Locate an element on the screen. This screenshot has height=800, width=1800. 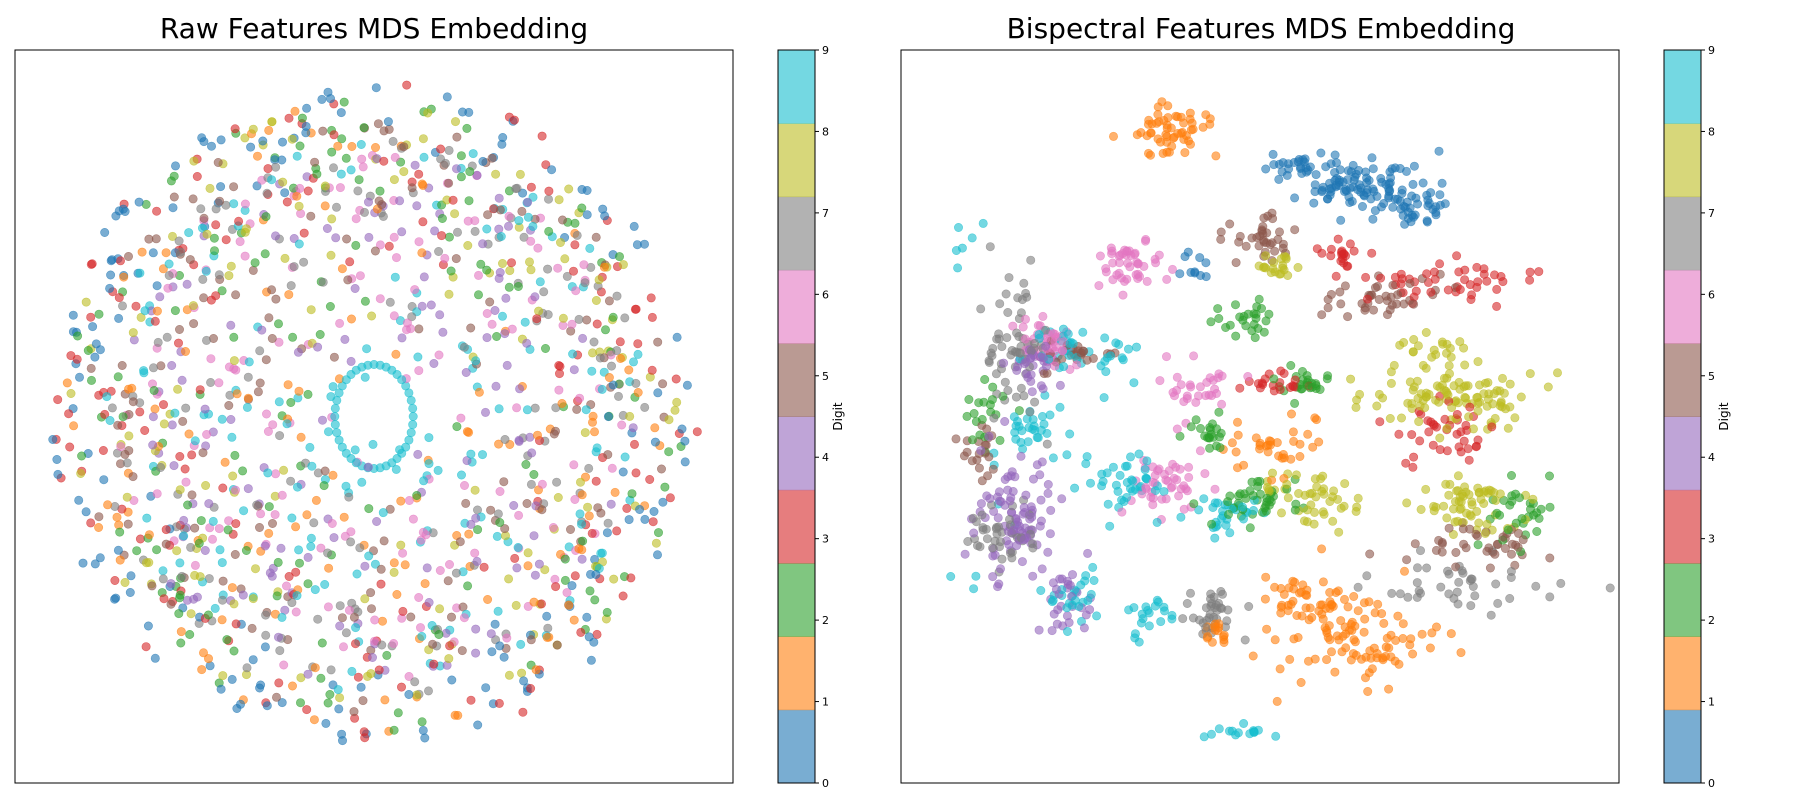
colorbar-tick-label: 3 is located at coordinates (1711, 539).